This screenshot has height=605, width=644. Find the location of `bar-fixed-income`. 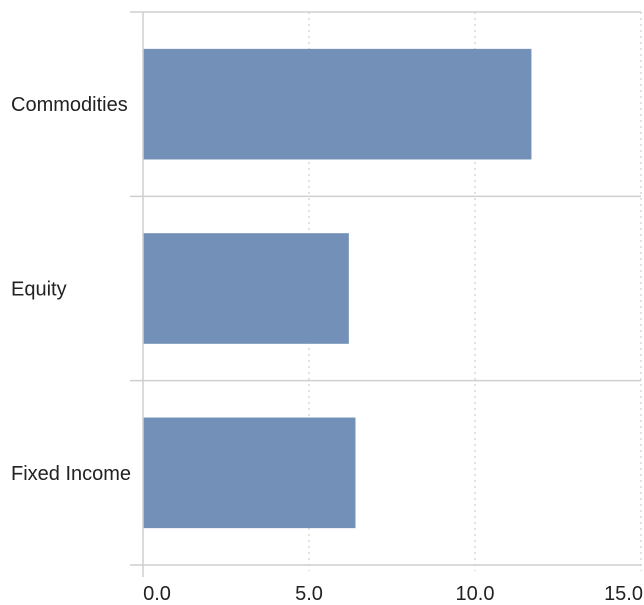

bar-fixed-income is located at coordinates (249, 473).